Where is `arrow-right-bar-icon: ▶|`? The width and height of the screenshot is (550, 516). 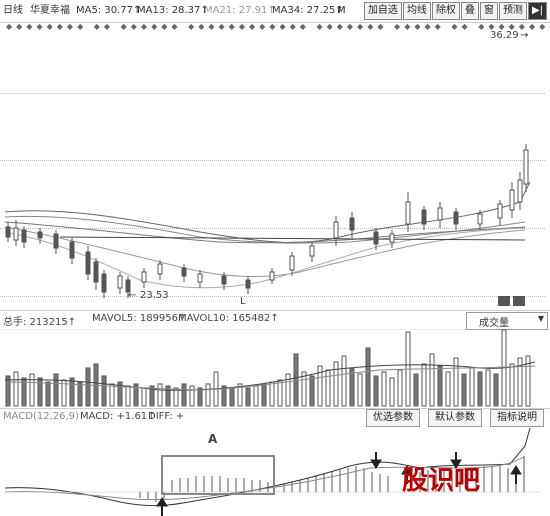
arrow-right-bar-icon: ▶| is located at coordinates (537, 11).